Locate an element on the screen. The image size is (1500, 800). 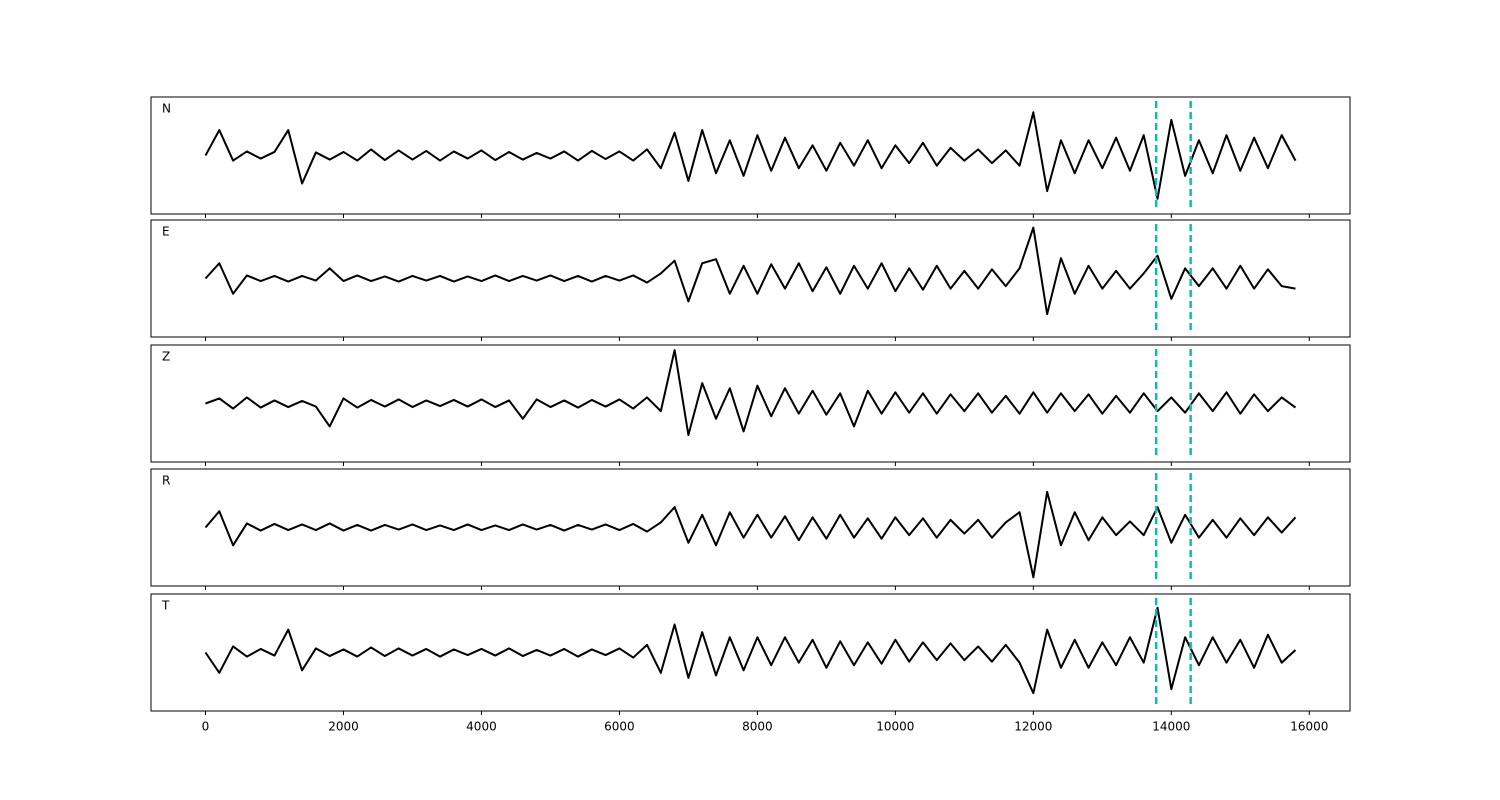
x-tick-label: 0 is located at coordinates (206, 727).